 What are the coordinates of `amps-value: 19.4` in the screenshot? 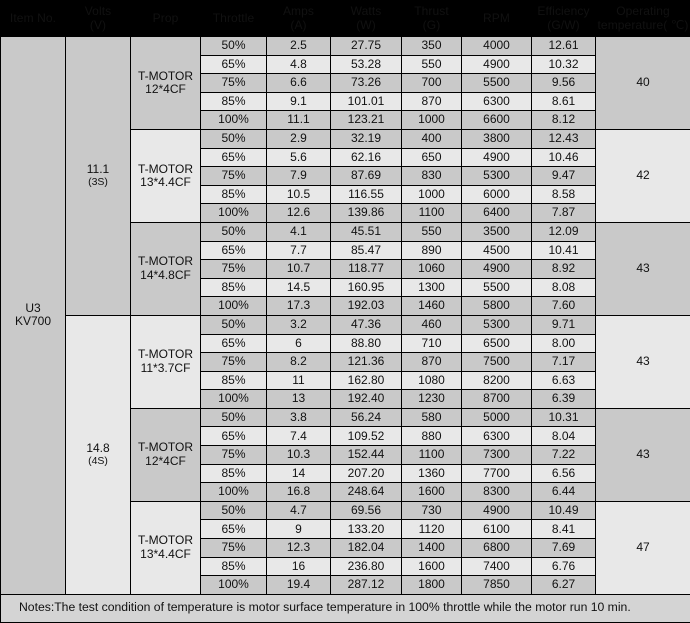 It's located at (299, 585).